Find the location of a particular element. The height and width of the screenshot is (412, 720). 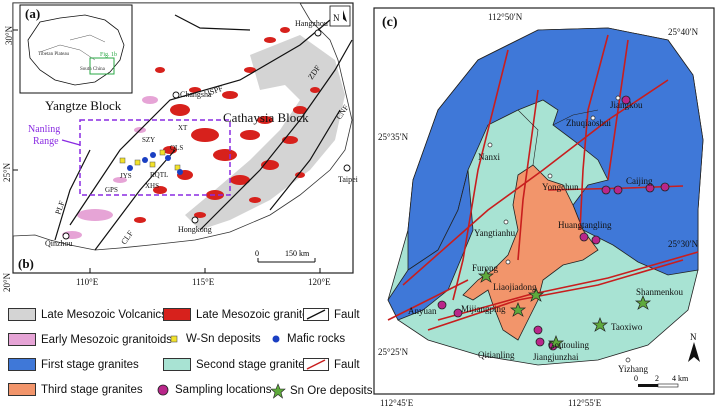

w-sn-deposits is located at coordinates (150, 160).